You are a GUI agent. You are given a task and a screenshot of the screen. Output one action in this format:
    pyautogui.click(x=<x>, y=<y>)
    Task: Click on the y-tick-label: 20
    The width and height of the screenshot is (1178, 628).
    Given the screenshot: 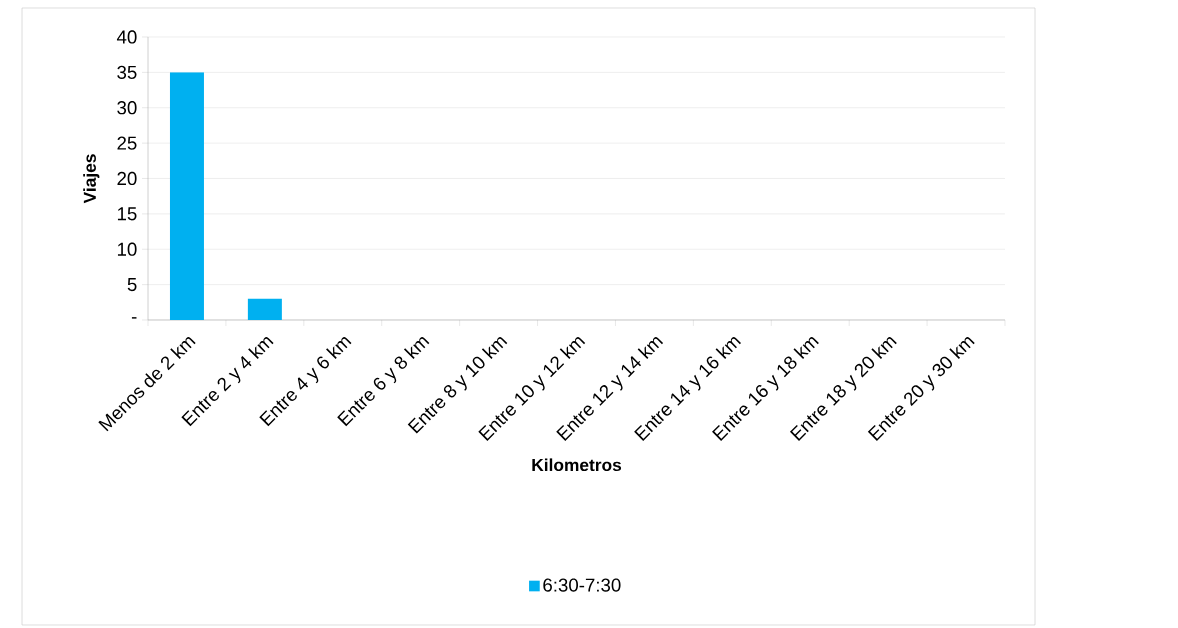 What is the action you would take?
    pyautogui.click(x=127, y=178)
    